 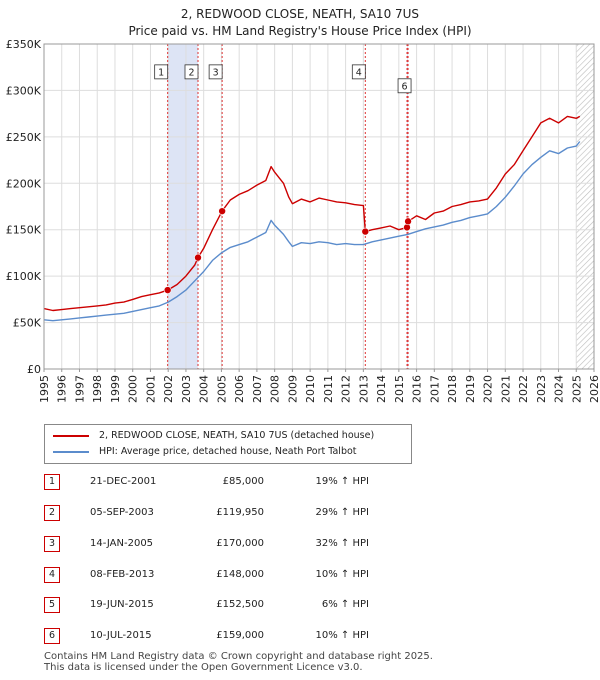 I want to click on transaction-price: £148,000, so click(x=240, y=574).